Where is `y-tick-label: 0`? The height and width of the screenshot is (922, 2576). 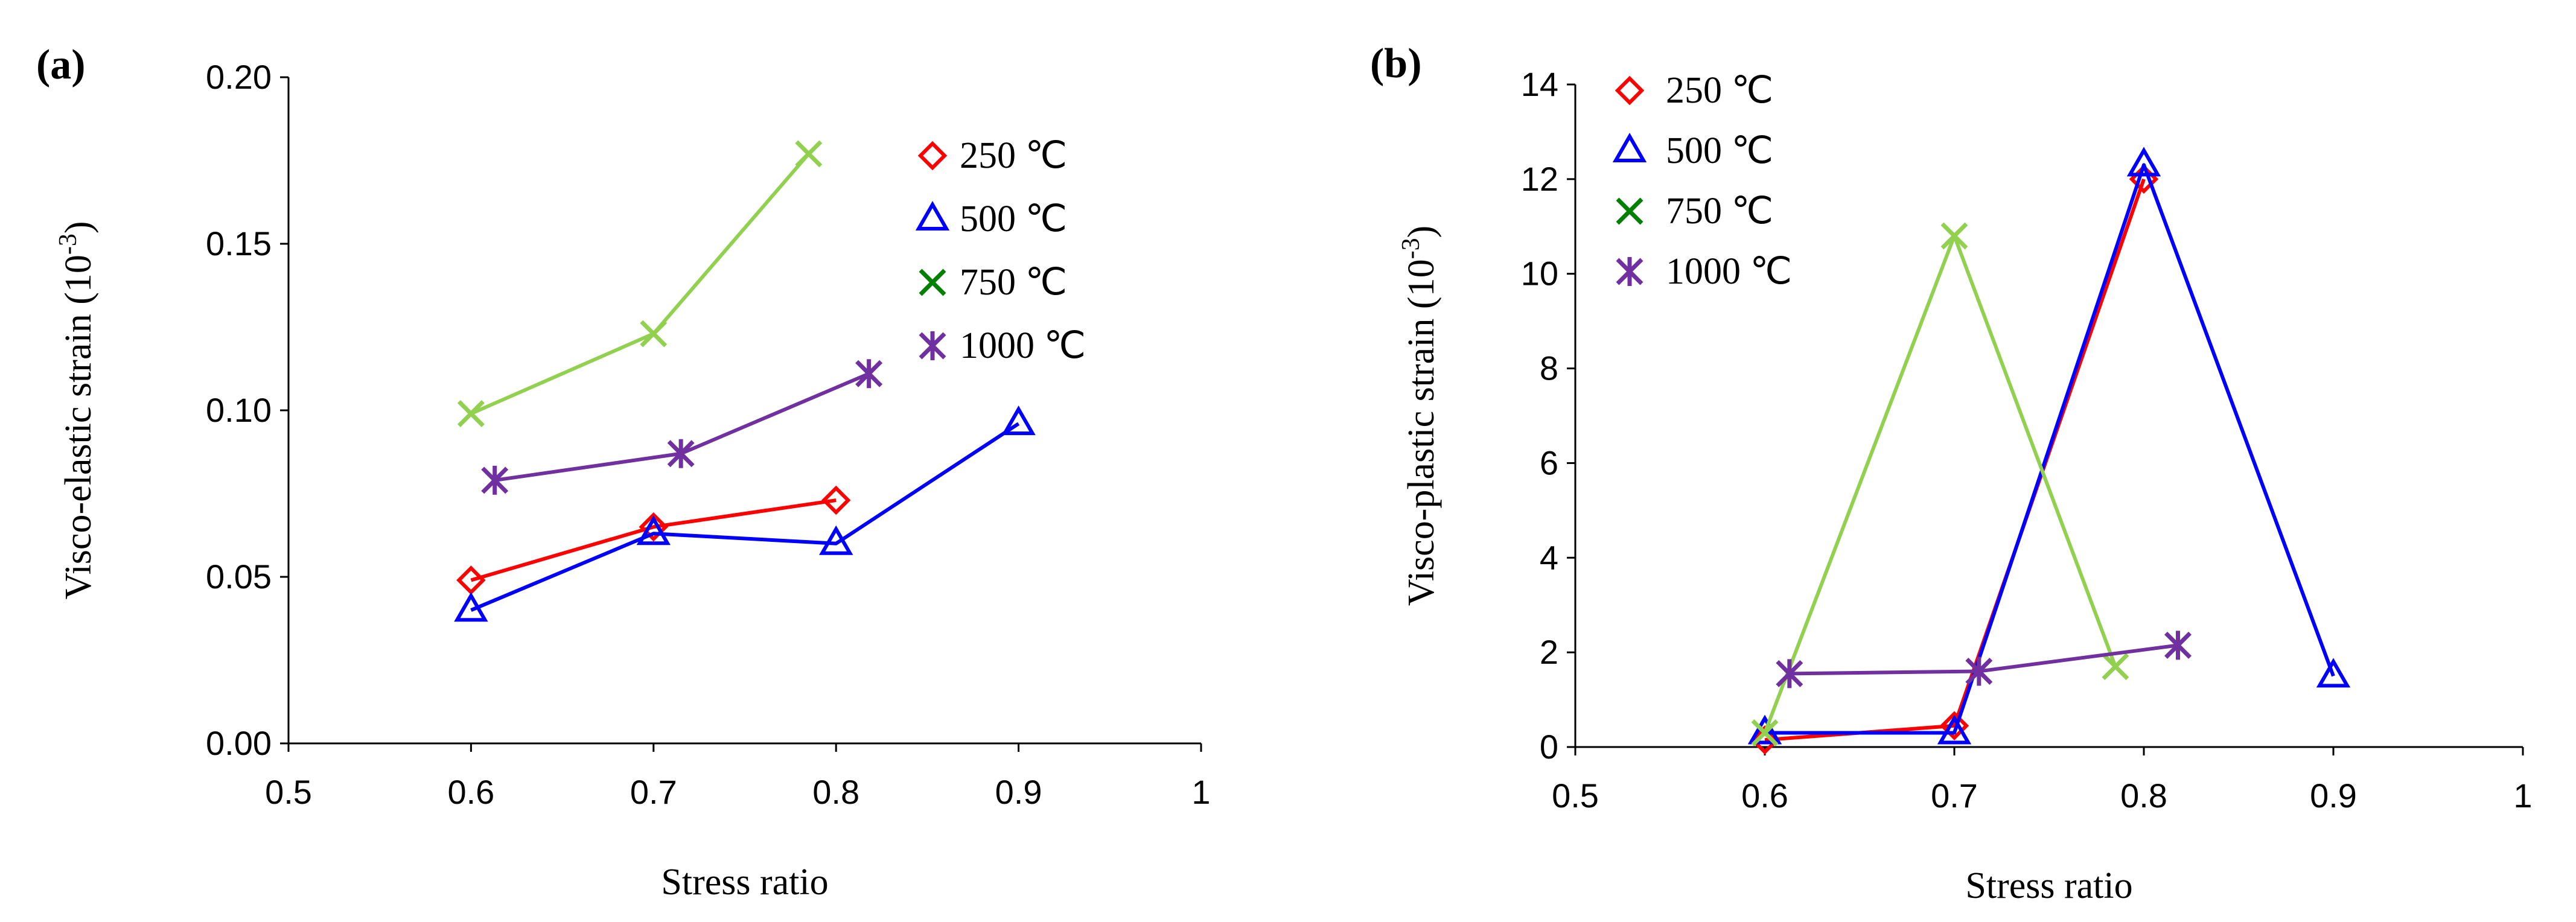 y-tick-label: 0 is located at coordinates (1549, 747).